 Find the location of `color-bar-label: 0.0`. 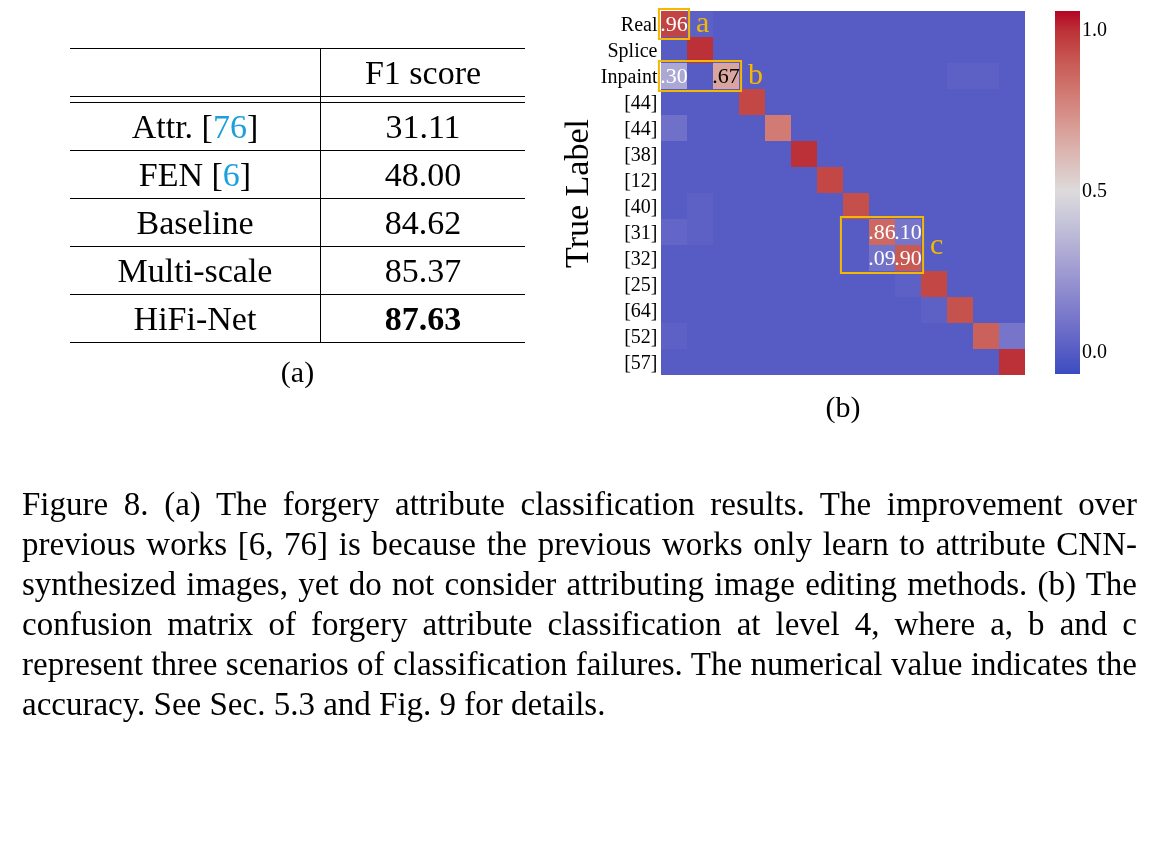

color-bar-label: 0.0 is located at coordinates (1094, 350).